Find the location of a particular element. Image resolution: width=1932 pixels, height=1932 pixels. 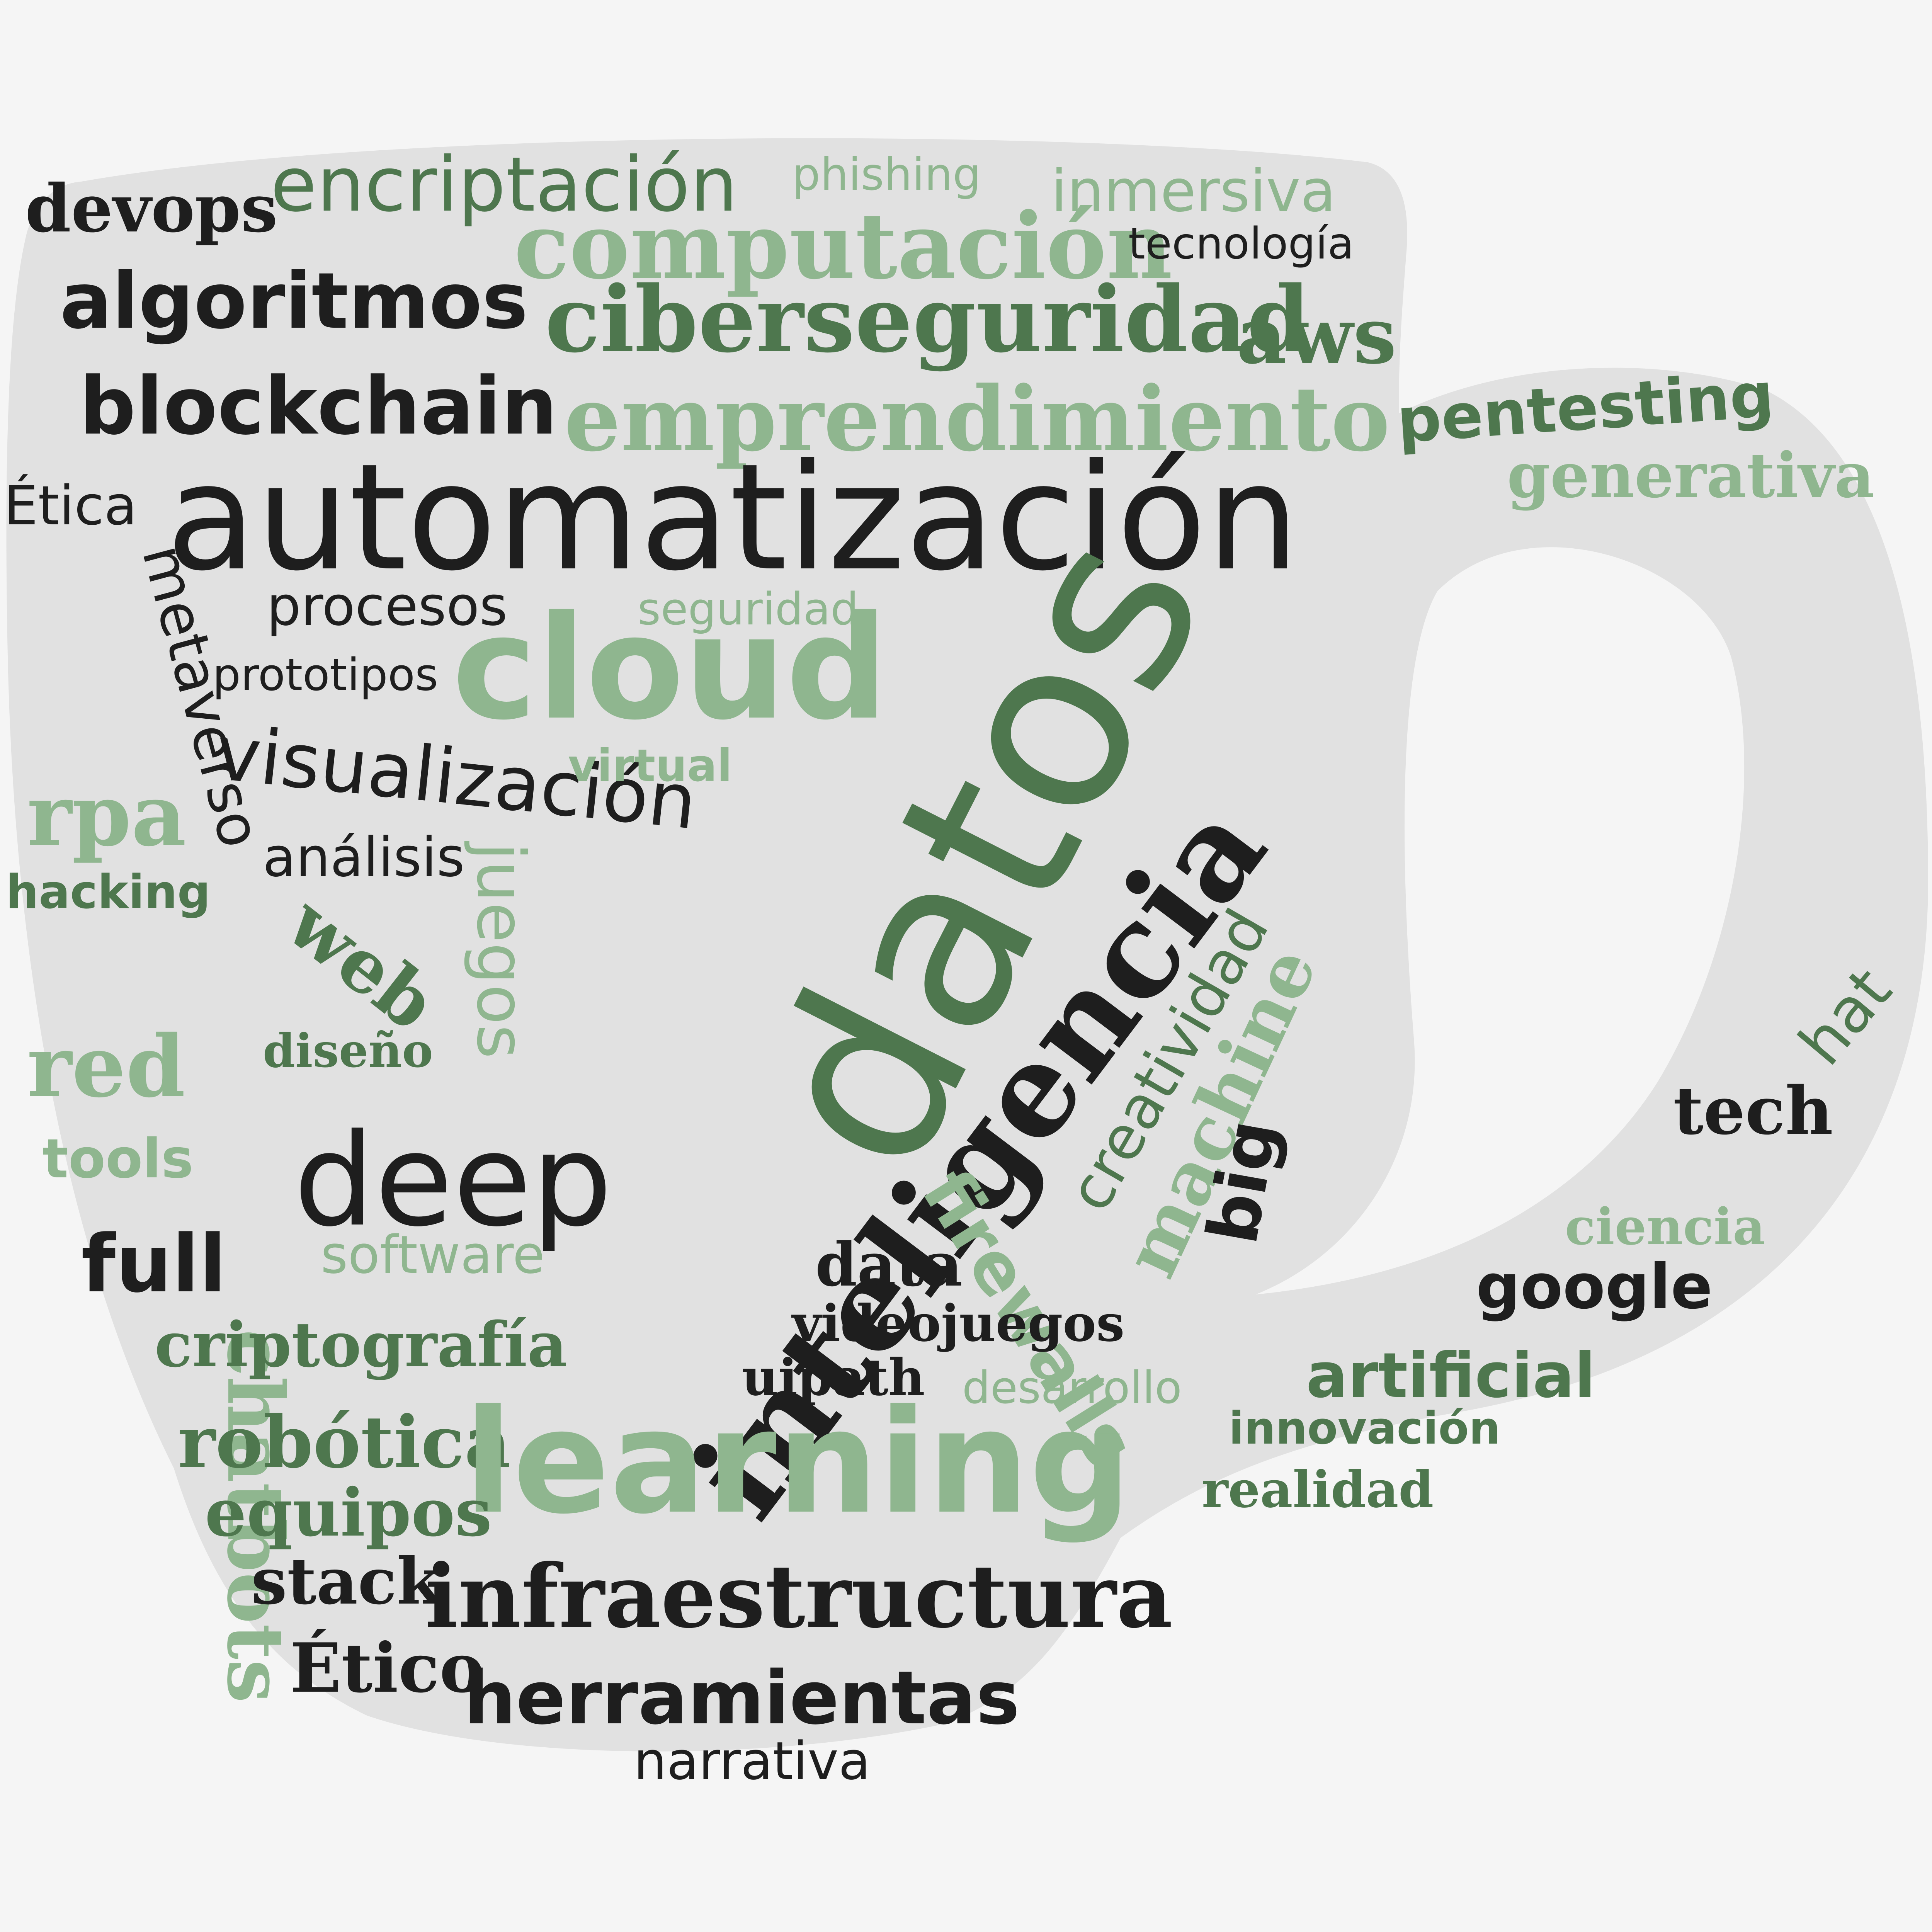

word-infraestructura: infraestructura is located at coordinates (799, 1597).